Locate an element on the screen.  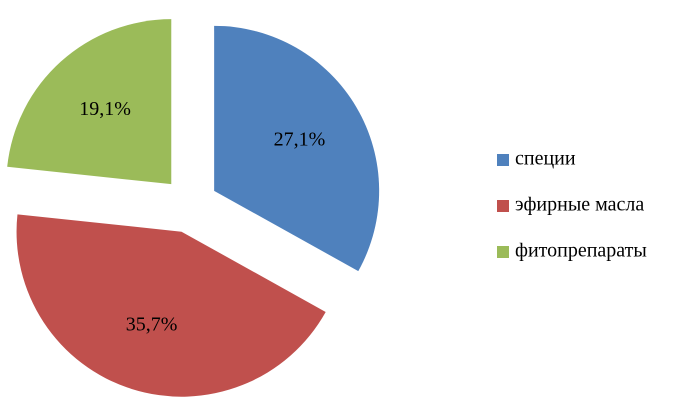
data-label: 27,1% is located at coordinates (300, 139).